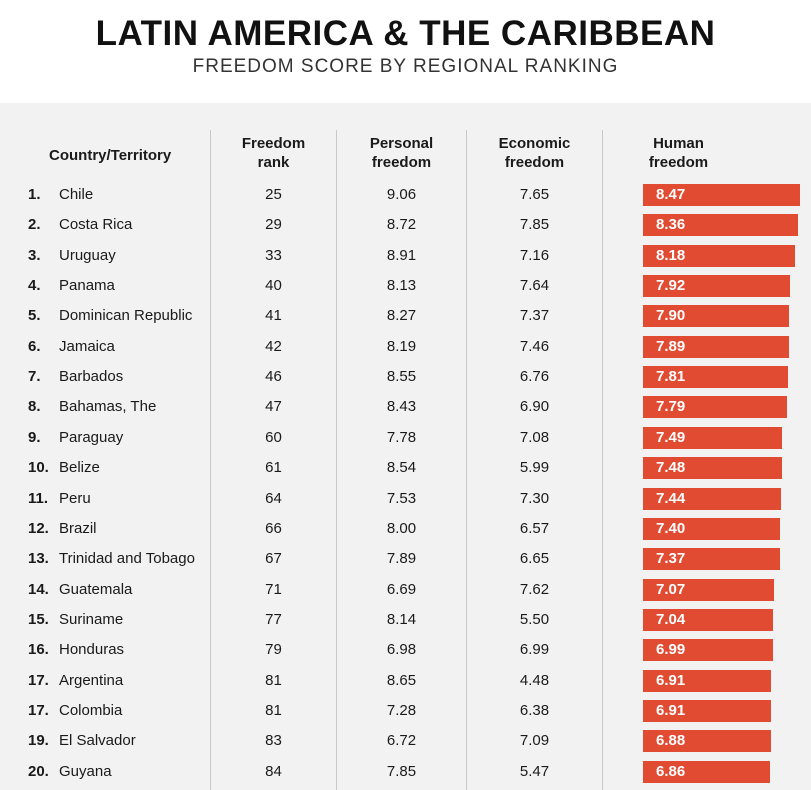  What do you see at coordinates (401, 407) in the screenshot?
I see `row-personal-freedom: 8.43` at bounding box center [401, 407].